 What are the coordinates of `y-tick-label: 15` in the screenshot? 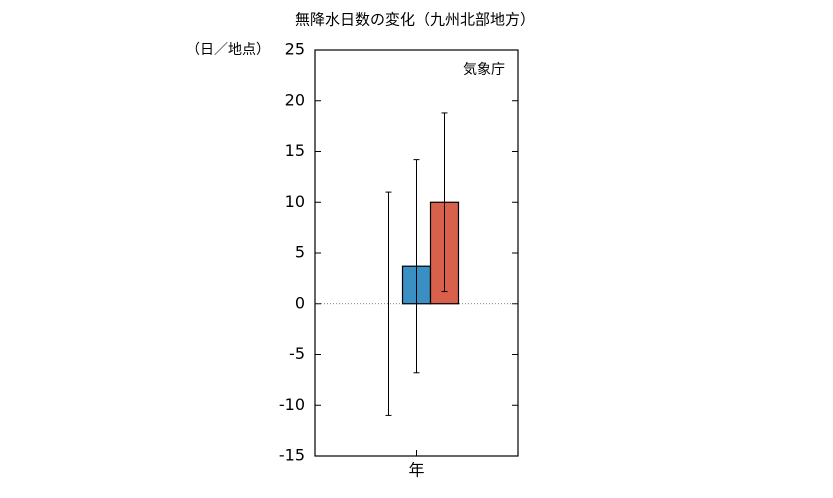 It's located at (295, 150).